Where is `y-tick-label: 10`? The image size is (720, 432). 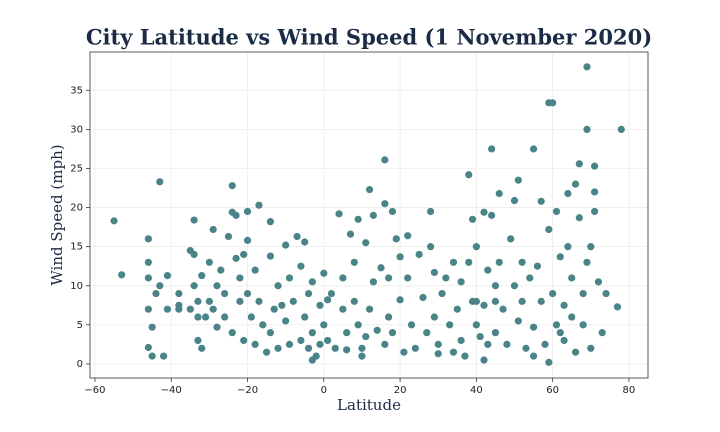 y-tick-label: 10 is located at coordinates (76, 286).